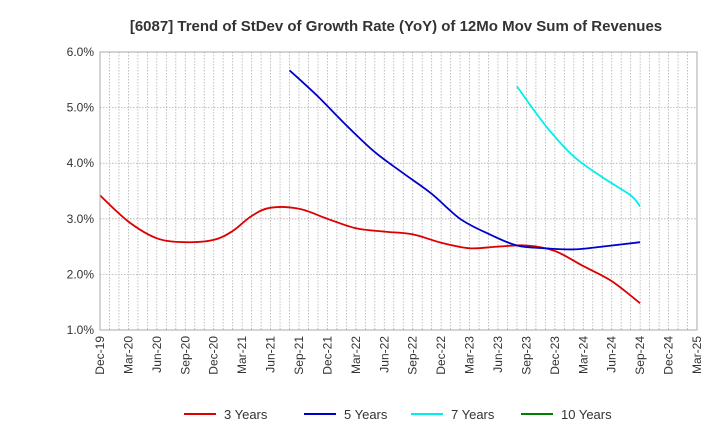 The image size is (720, 440). I want to click on x-tick-label: Jun-22, so click(384, 354).